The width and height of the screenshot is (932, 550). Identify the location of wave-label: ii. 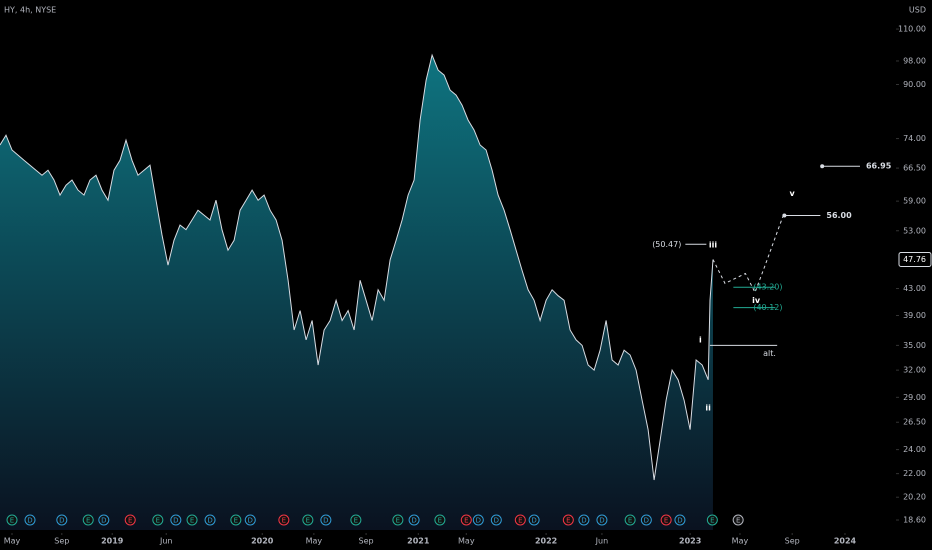
(708, 408).